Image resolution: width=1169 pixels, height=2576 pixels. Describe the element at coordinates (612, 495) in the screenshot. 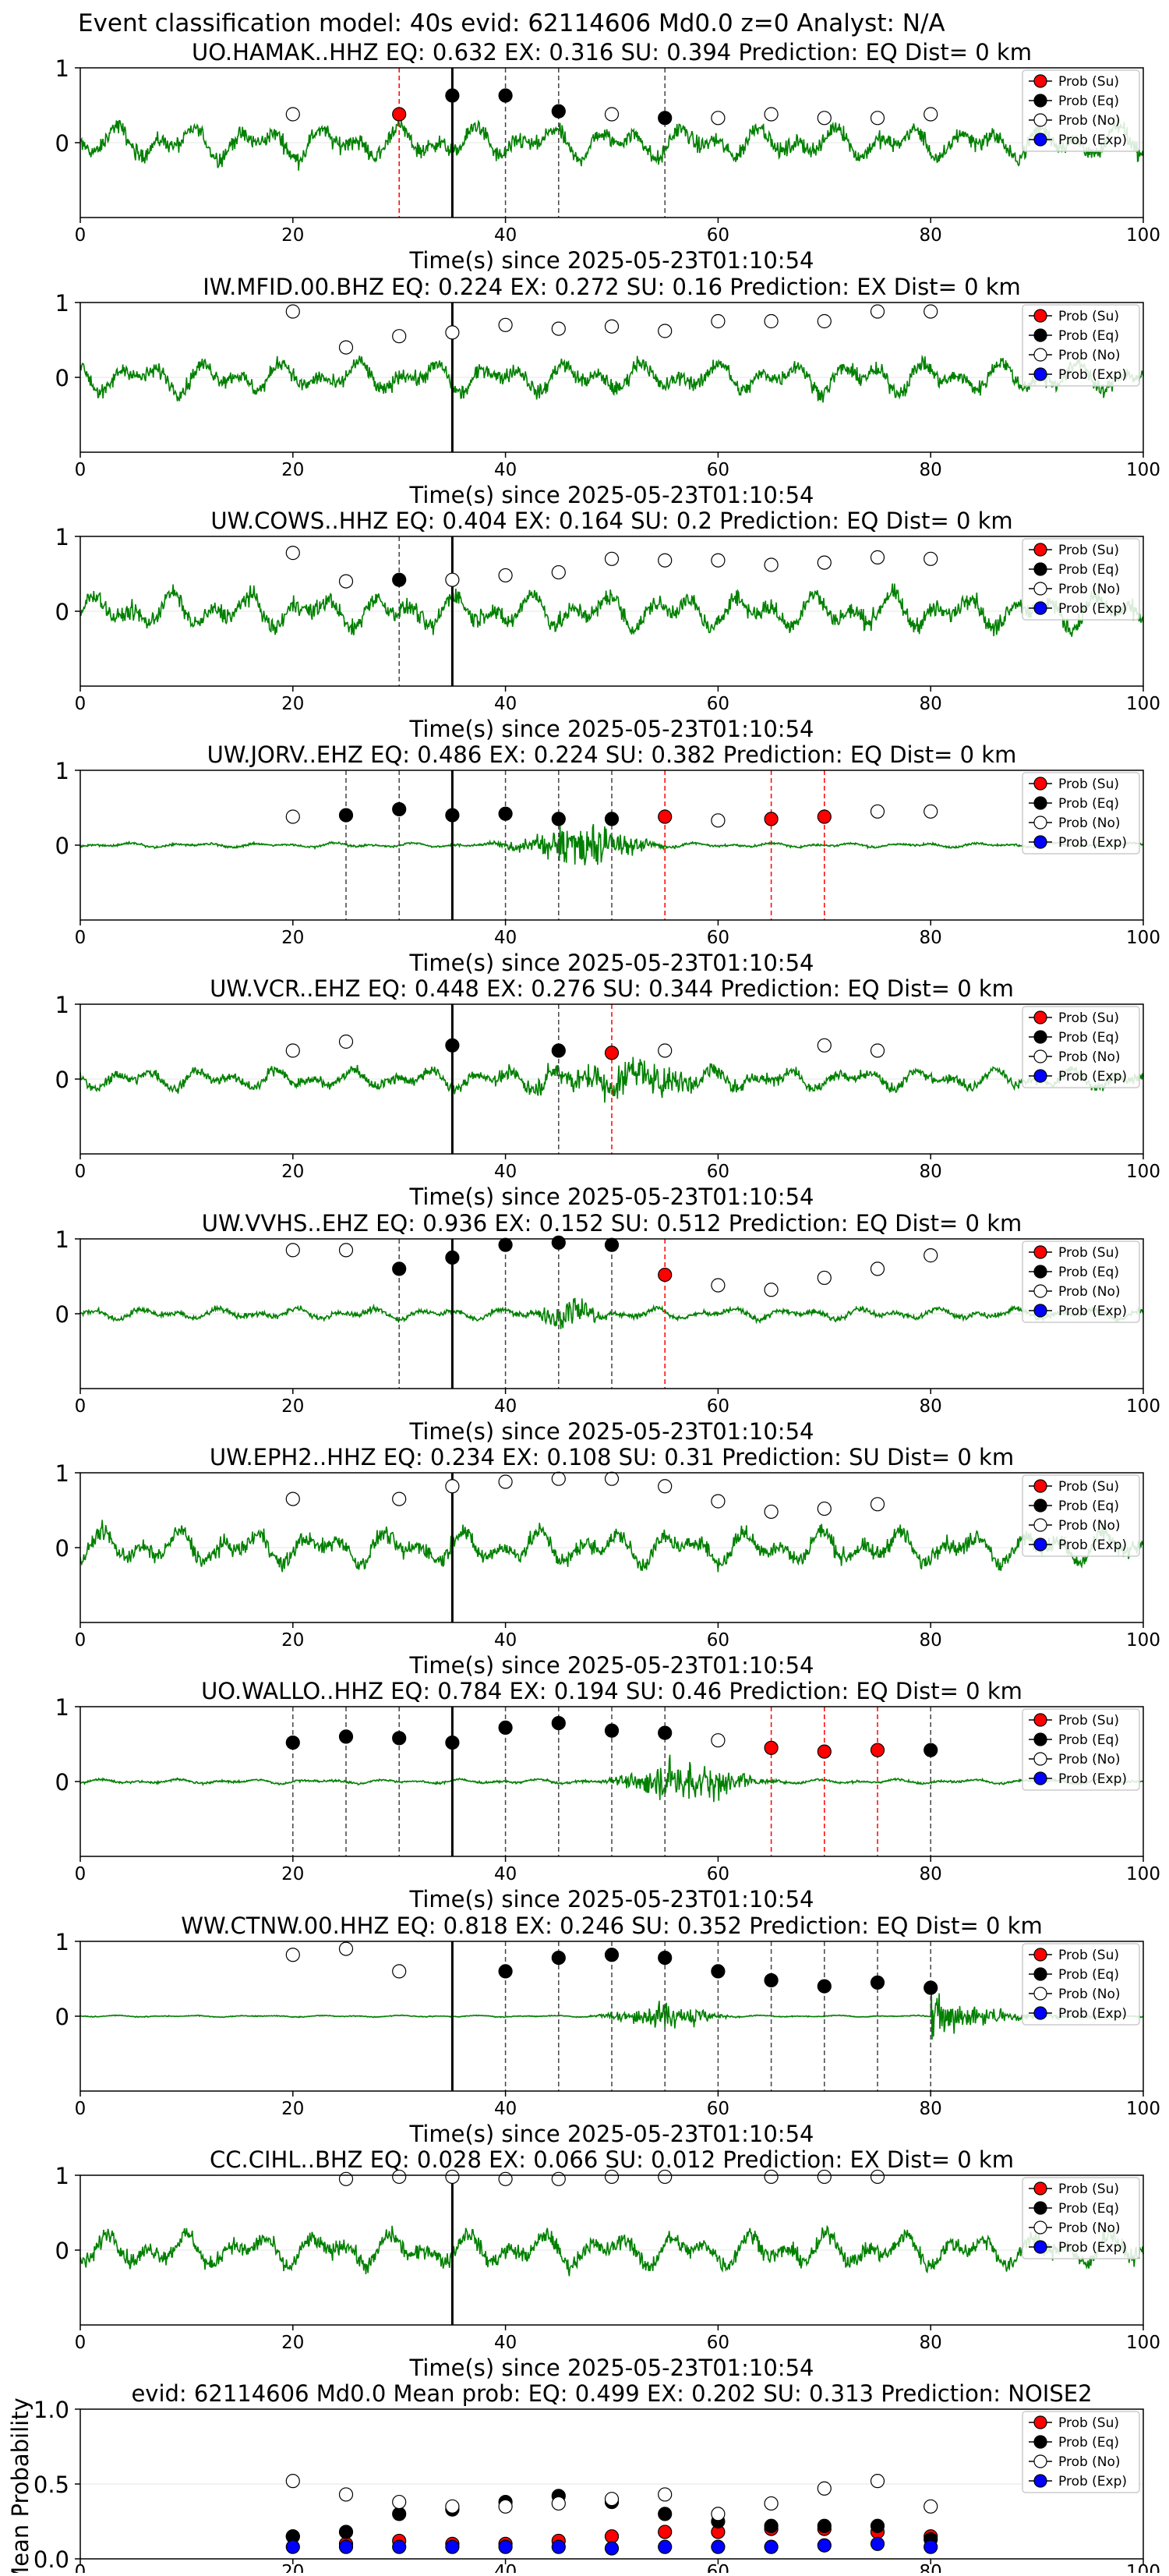

I see `x-axis-label-1: Time(s) since 2025-05-23T01:10:54` at that location.